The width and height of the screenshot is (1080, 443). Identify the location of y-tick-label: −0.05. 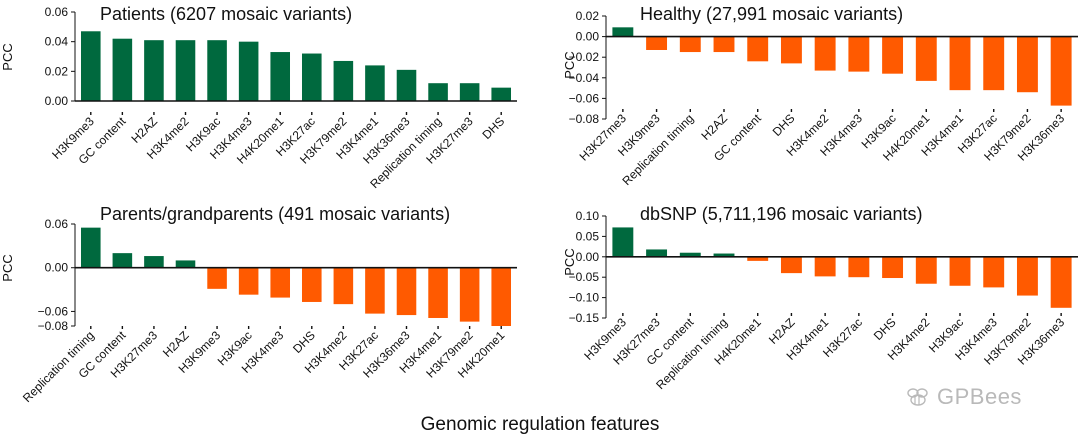
(584, 277).